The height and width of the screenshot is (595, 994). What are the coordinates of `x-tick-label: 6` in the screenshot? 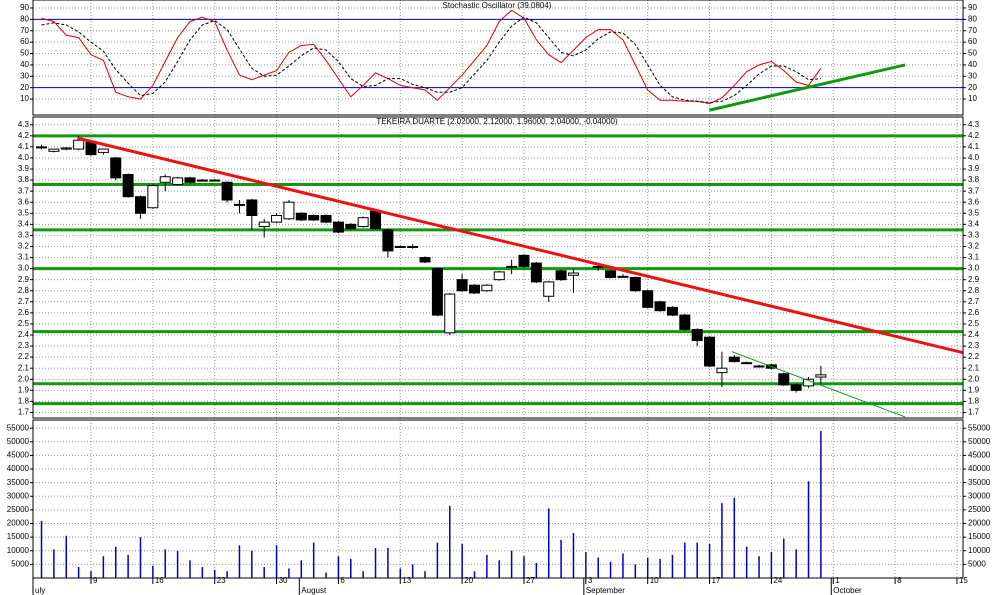 It's located at (342, 580).